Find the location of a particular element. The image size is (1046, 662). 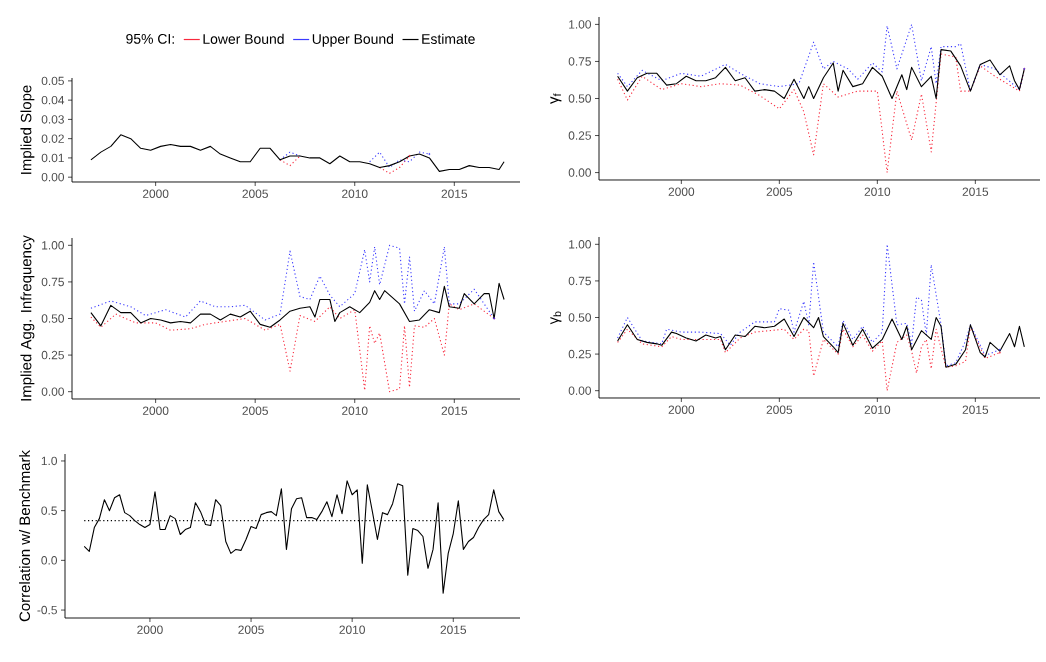

y-tick-label: 0.0 is located at coordinates (49, 560).